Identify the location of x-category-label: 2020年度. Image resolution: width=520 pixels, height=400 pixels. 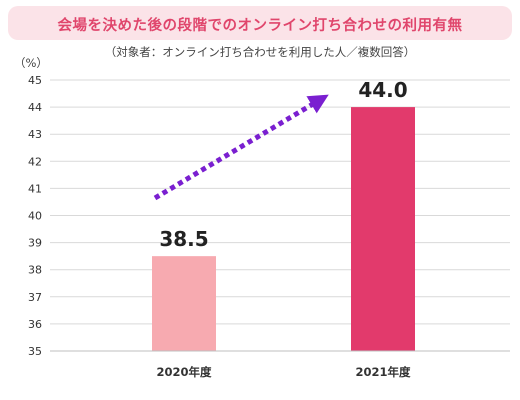
(184, 372).